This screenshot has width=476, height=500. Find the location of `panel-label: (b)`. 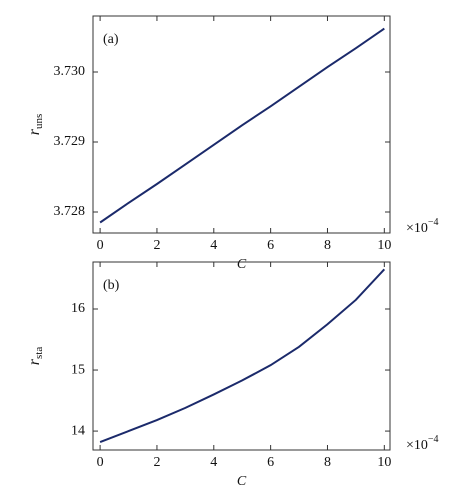

panel-label: (b) is located at coordinates (111, 285).